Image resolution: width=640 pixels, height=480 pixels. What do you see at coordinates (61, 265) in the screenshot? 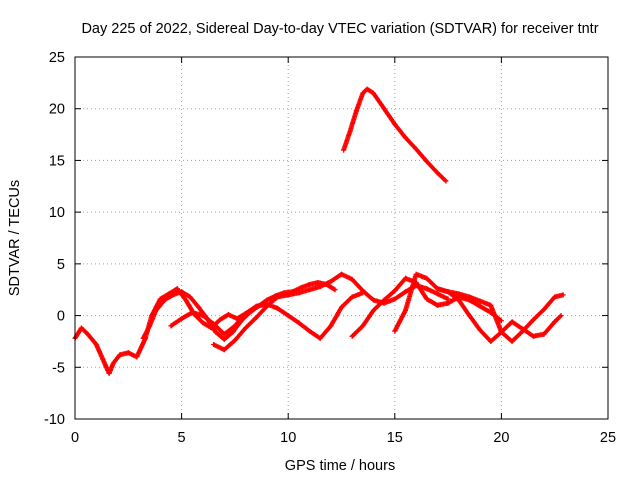
I see `y-tick-label: 5` at bounding box center [61, 265].